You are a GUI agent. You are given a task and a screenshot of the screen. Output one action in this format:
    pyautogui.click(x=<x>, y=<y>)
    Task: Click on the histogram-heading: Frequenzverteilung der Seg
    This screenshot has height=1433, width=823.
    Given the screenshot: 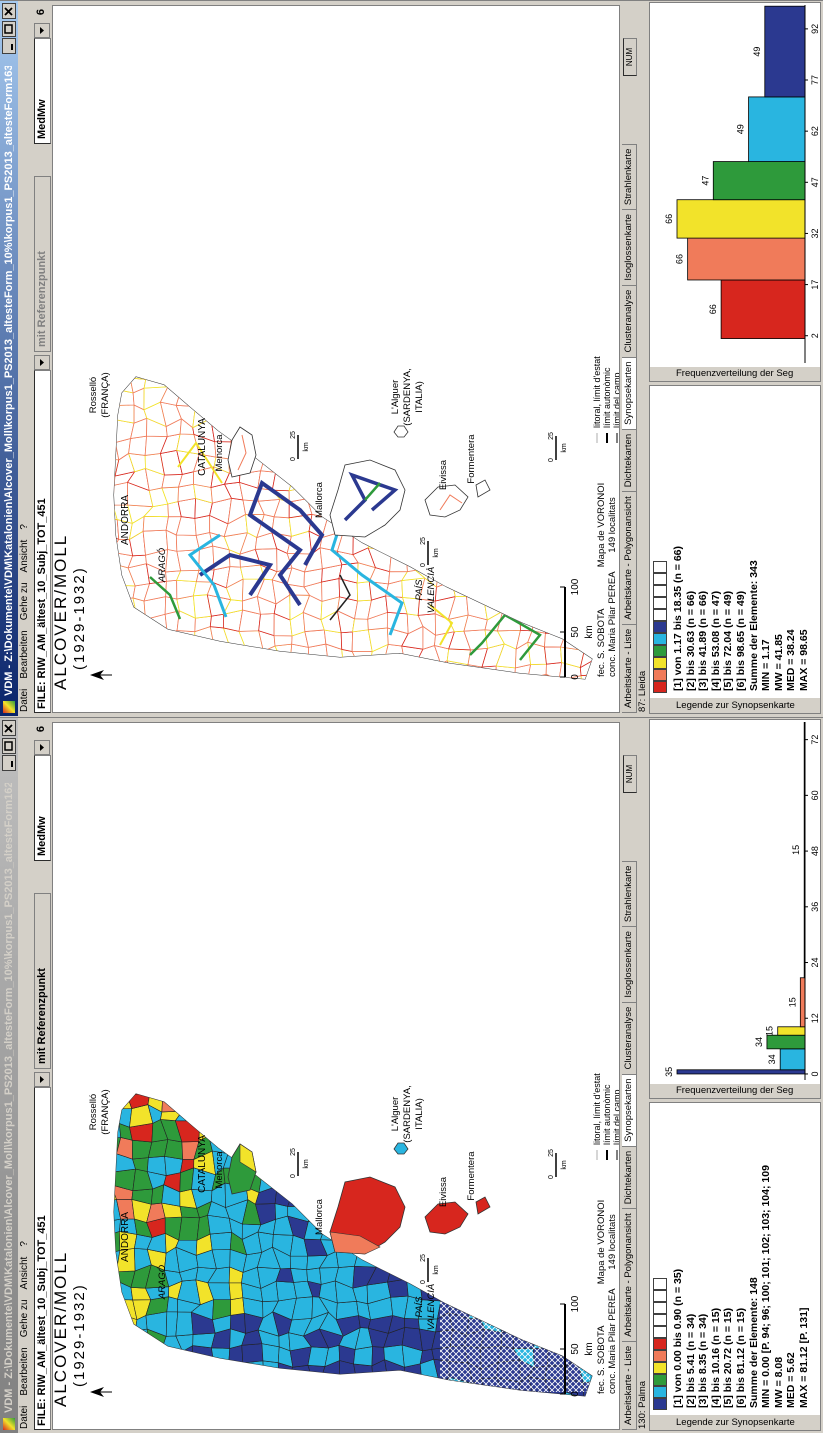 What is the action you would take?
    pyautogui.click(x=735, y=374)
    